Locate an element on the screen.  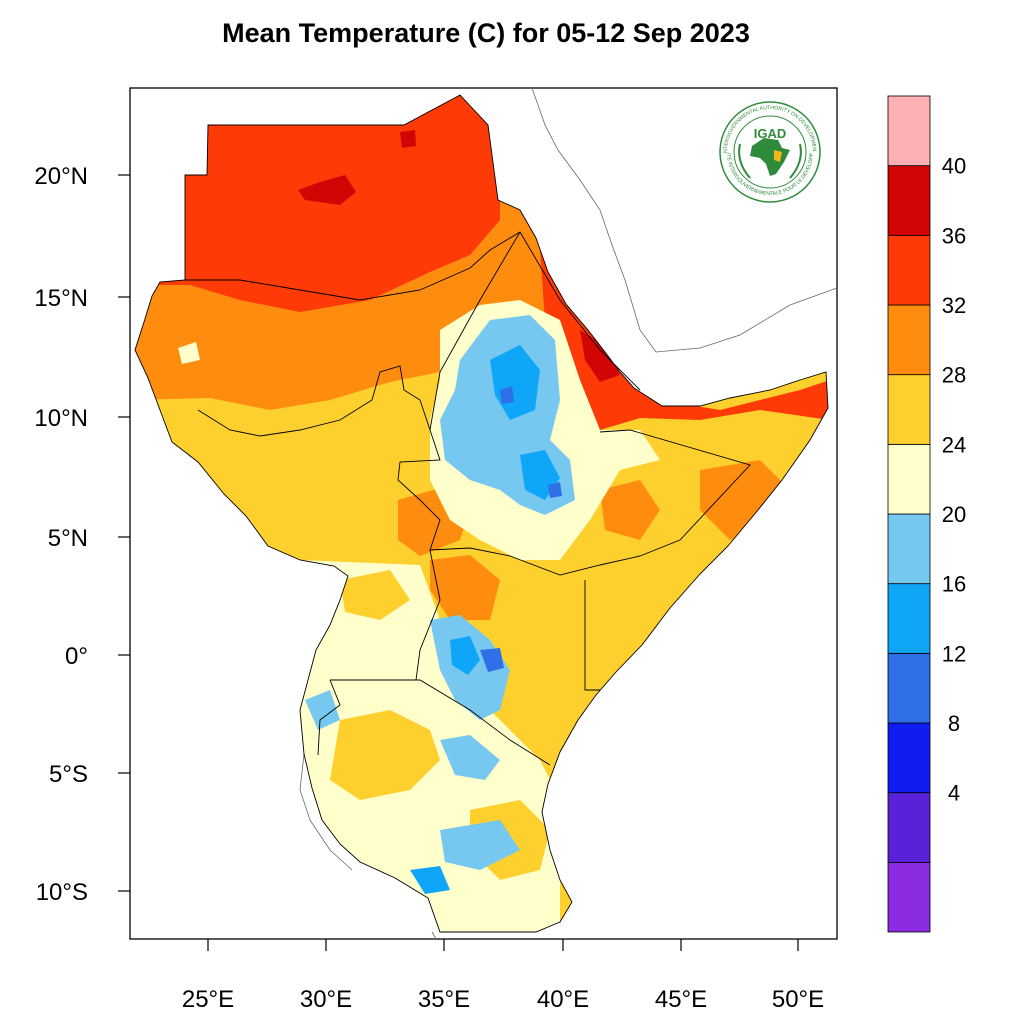
lat-labels: 20°N 15°N 10°N 5°N 0° 5°S 10°S is located at coordinates (61, 534).